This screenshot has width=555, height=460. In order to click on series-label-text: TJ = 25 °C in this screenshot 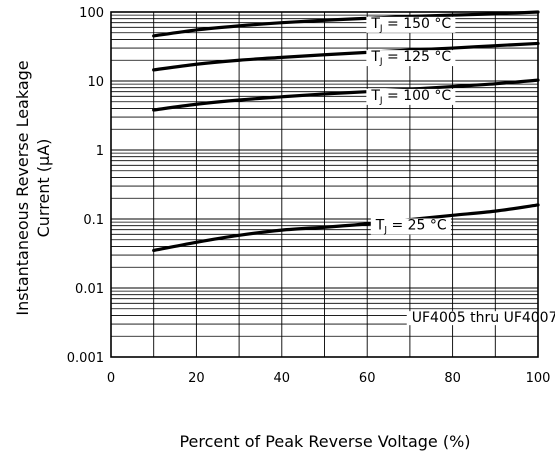, I will do `click(411, 226)`.